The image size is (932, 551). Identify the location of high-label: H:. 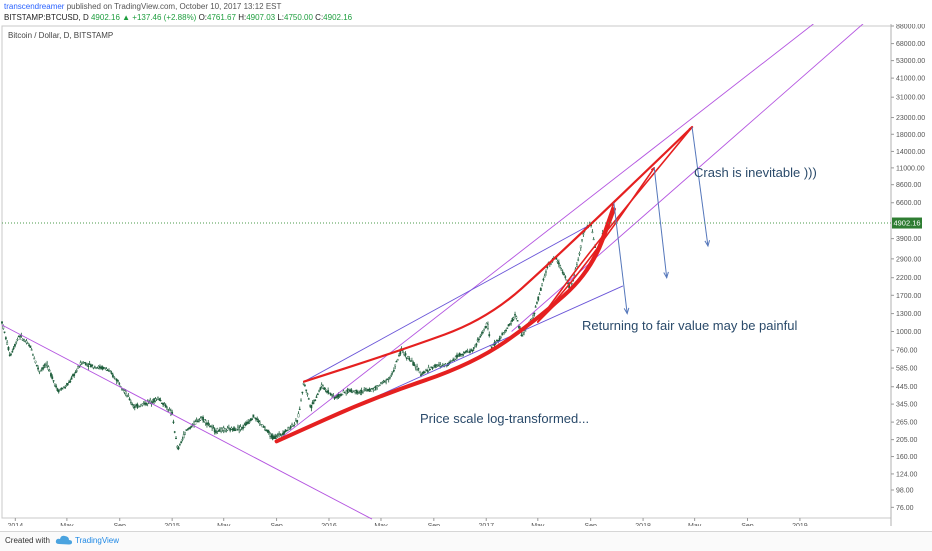
(242, 17).